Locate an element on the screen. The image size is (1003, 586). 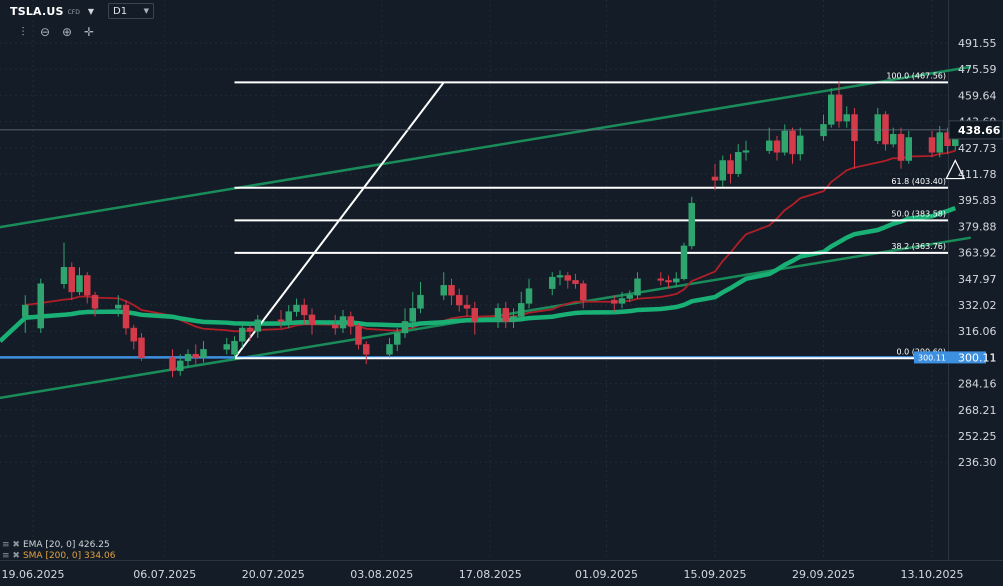
fib-swing-line is located at coordinates (339, 220).